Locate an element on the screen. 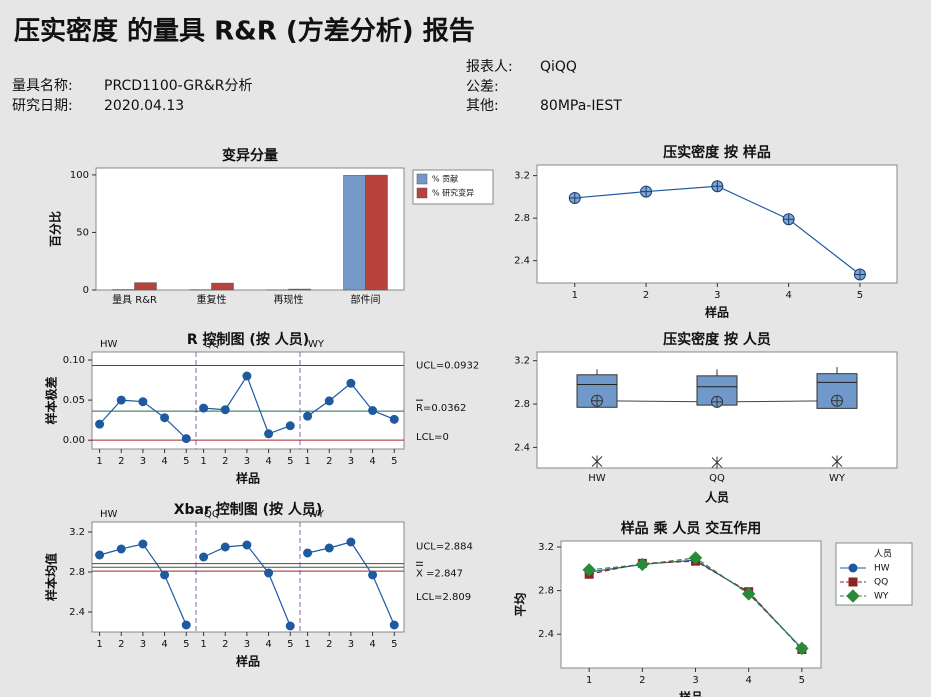 This screenshot has height=697, width=931. x-axis-label: 人员 is located at coordinates (717, 497).